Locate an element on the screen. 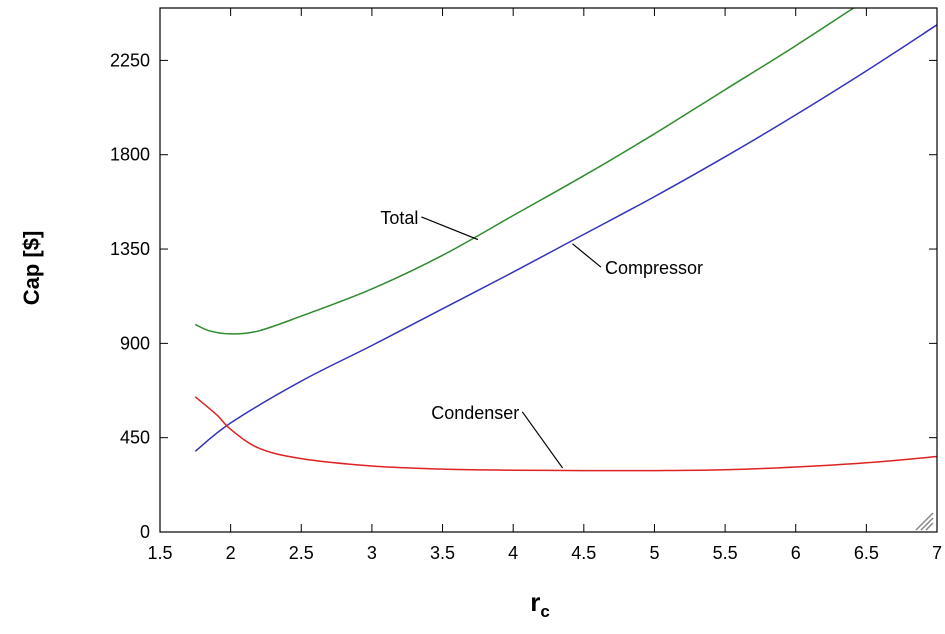  x-axis-label: rc is located at coordinates (540, 604).